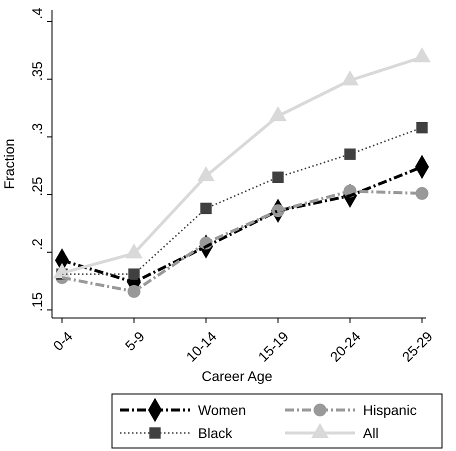 The height and width of the screenshot is (451, 456). What do you see at coordinates (37, 13) in the screenshot?
I see `y-tick-label: .4` at bounding box center [37, 13].